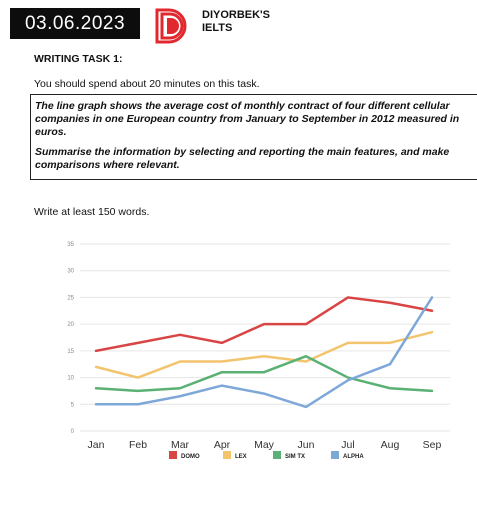 The width and height of the screenshot is (477, 512). Describe the element at coordinates (264, 373) in the screenshot. I see `series-line-sim-tx` at that location.